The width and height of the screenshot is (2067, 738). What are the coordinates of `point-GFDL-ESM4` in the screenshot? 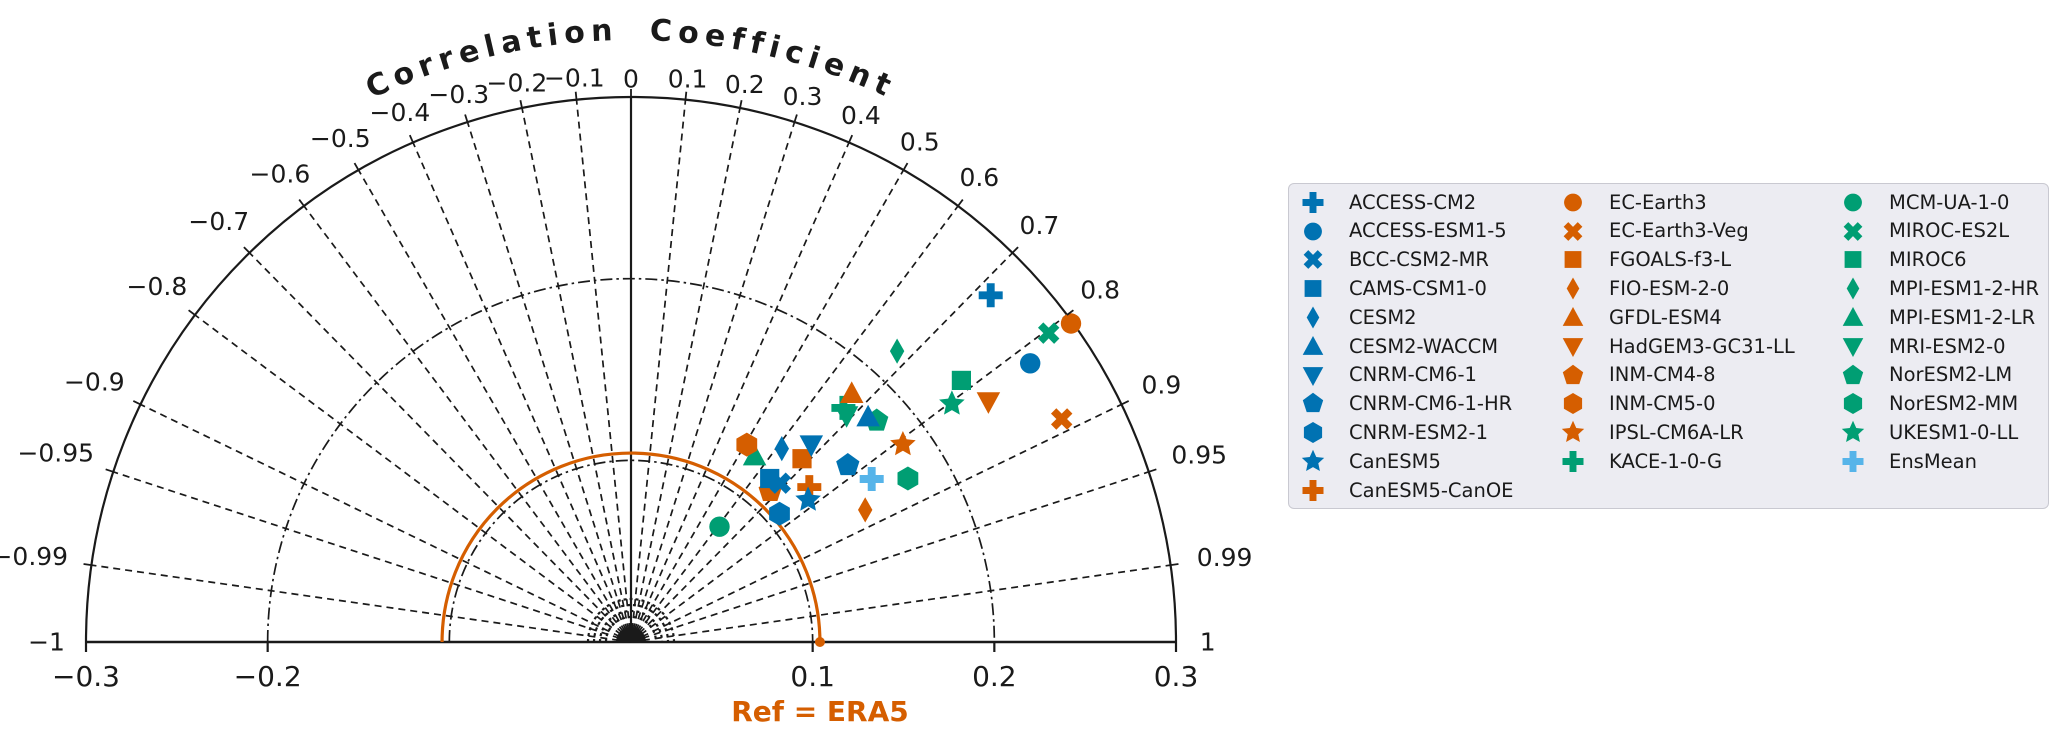 It's located at (851, 392).